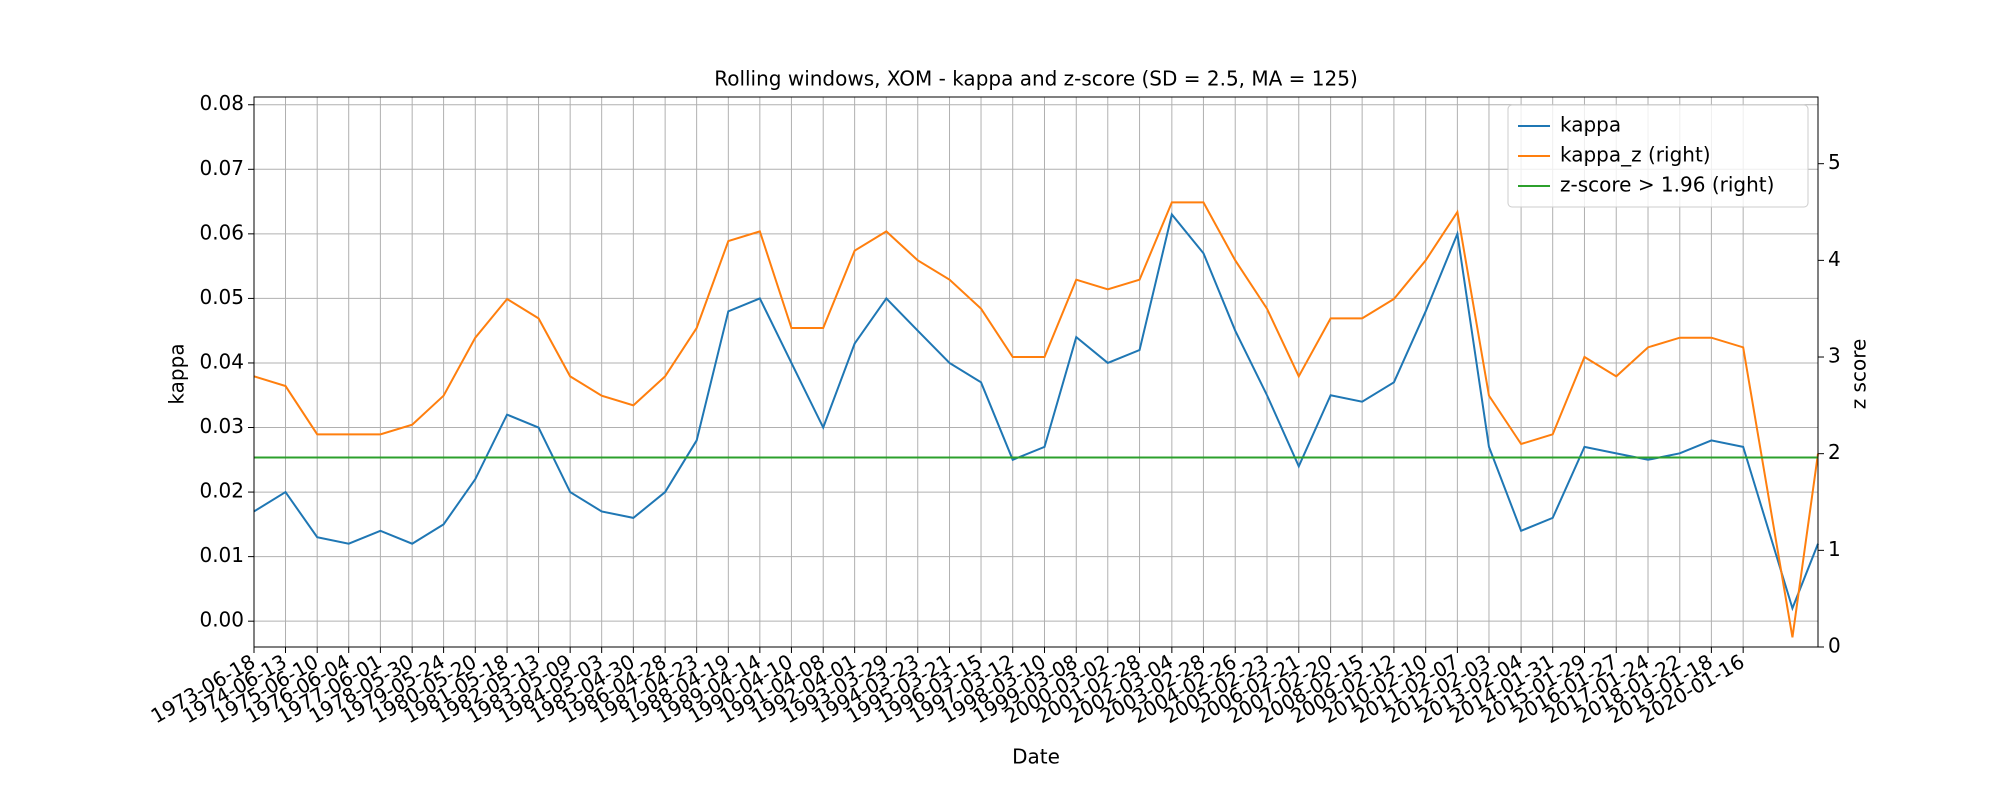 This screenshot has height=800, width=2000. Describe the element at coordinates (1036, 757) in the screenshot. I see `x-axis-label: Date` at that location.